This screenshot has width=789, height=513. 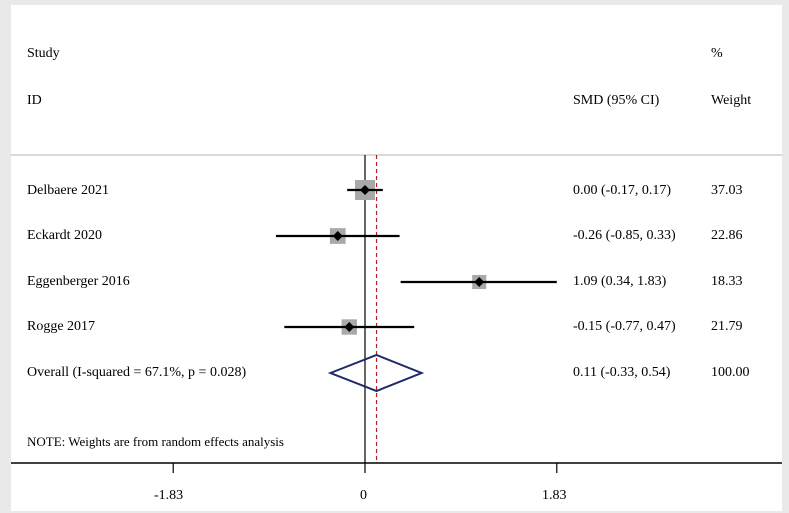 I want to click on overall-diamond, so click(x=376, y=373).